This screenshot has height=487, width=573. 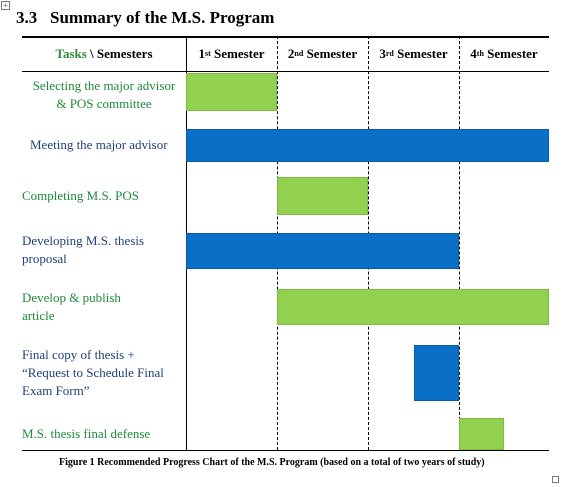 I want to click on task-label: M.S. thesis final defense, so click(x=102, y=434).